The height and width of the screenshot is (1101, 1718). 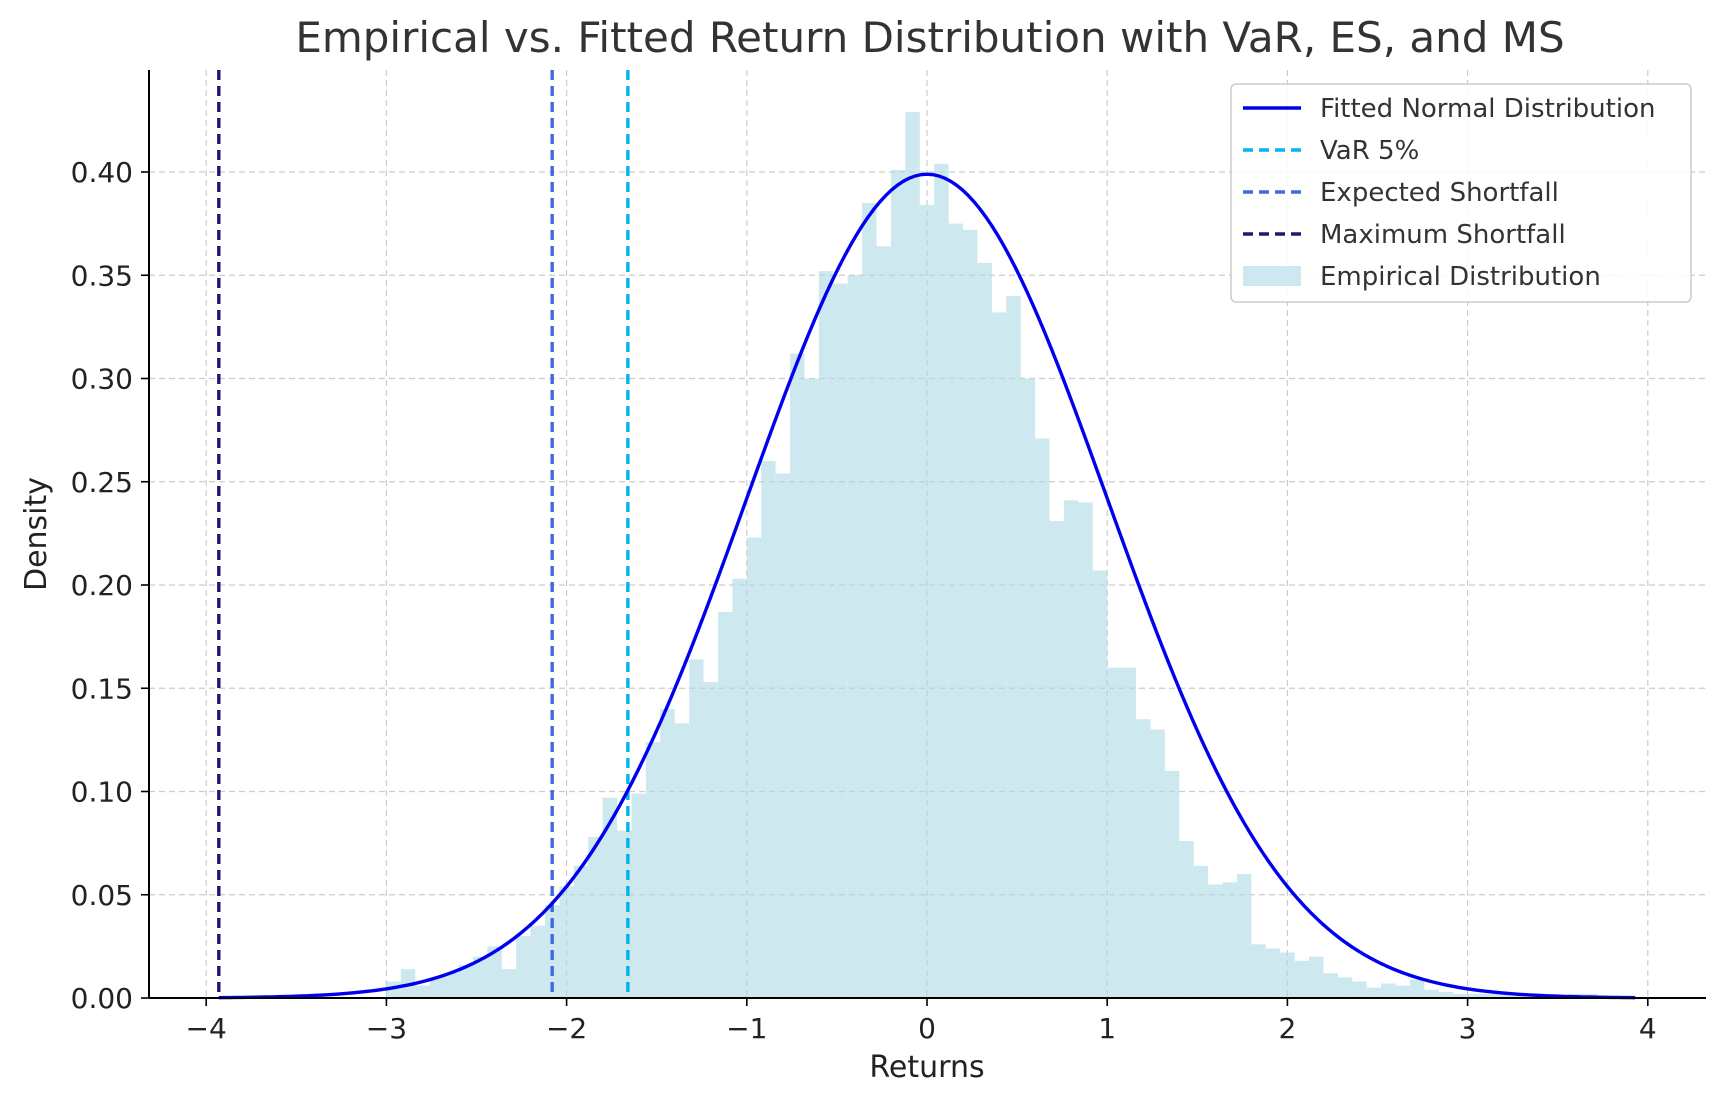 I want to click on x-tick-label: −2, so click(x=566, y=1028).